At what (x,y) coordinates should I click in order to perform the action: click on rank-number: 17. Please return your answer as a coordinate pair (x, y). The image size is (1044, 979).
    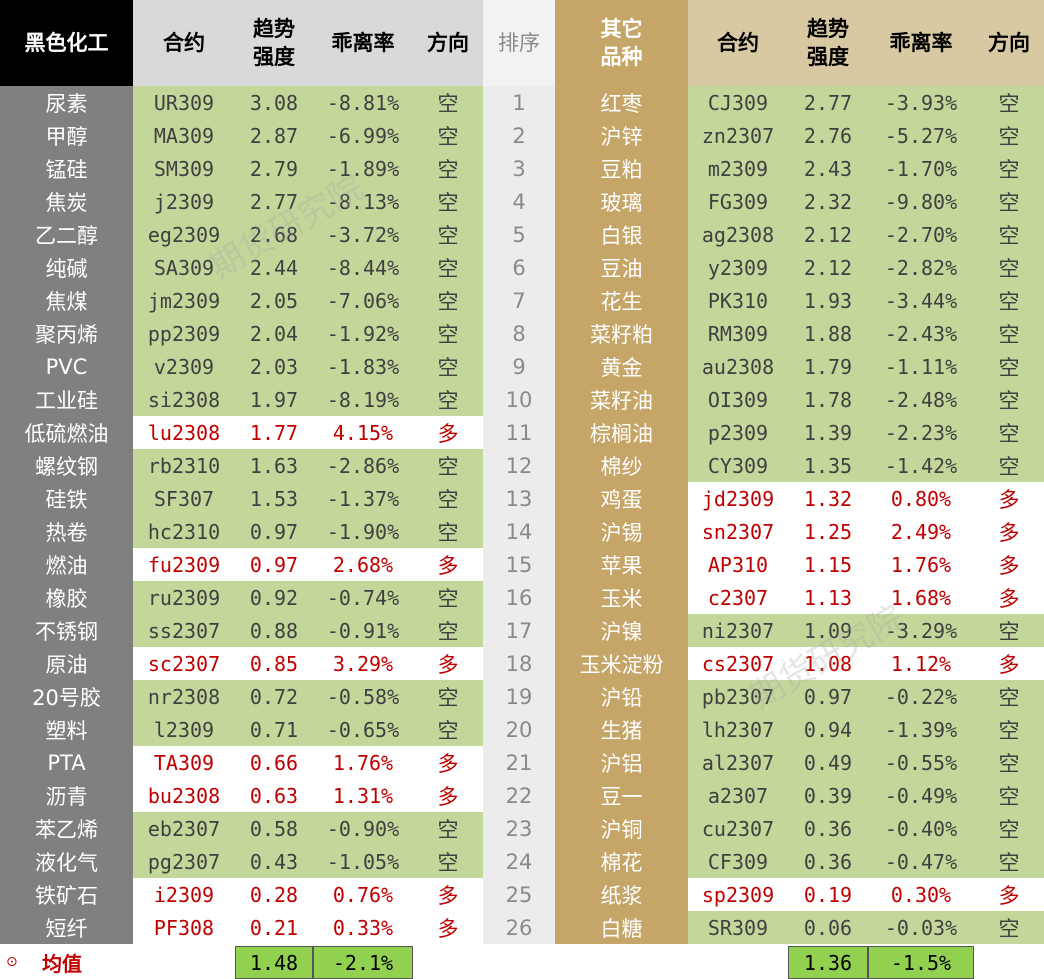
    Looking at the image, I should click on (519, 630).